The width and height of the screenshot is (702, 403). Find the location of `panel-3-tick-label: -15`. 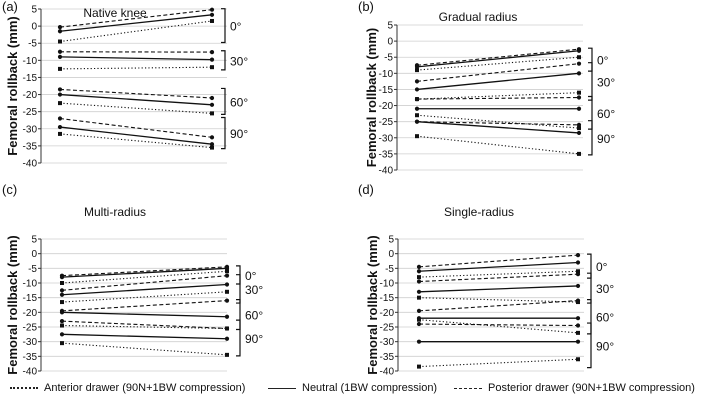

panel-3-tick-label: -15 is located at coordinates (30, 298).